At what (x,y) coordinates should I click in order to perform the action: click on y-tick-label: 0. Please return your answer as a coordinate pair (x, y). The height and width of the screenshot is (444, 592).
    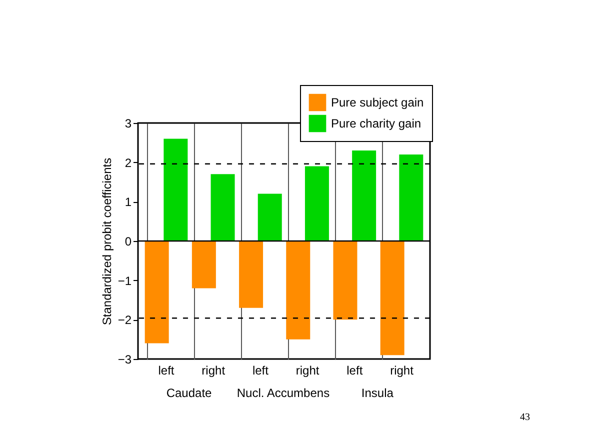
    Looking at the image, I should click on (128, 241).